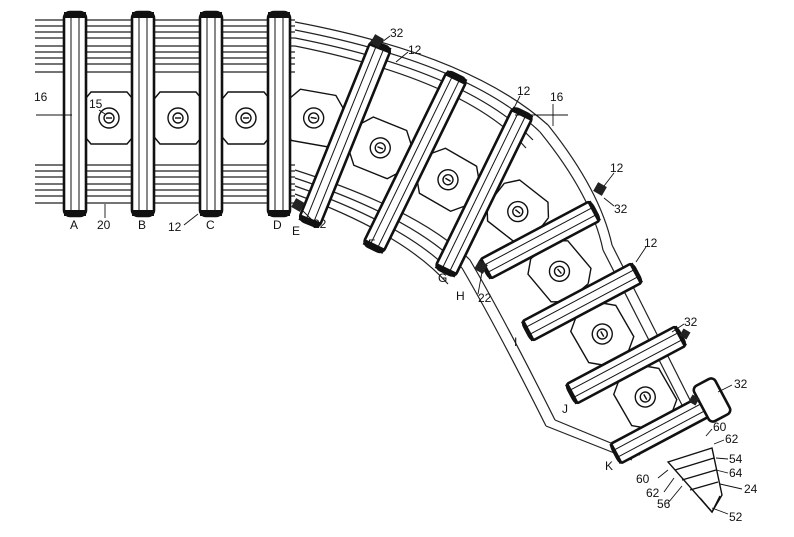 Image resolution: width=794 pixels, height=537 pixels. I want to click on numeral-32-c: 32, so click(691, 322).